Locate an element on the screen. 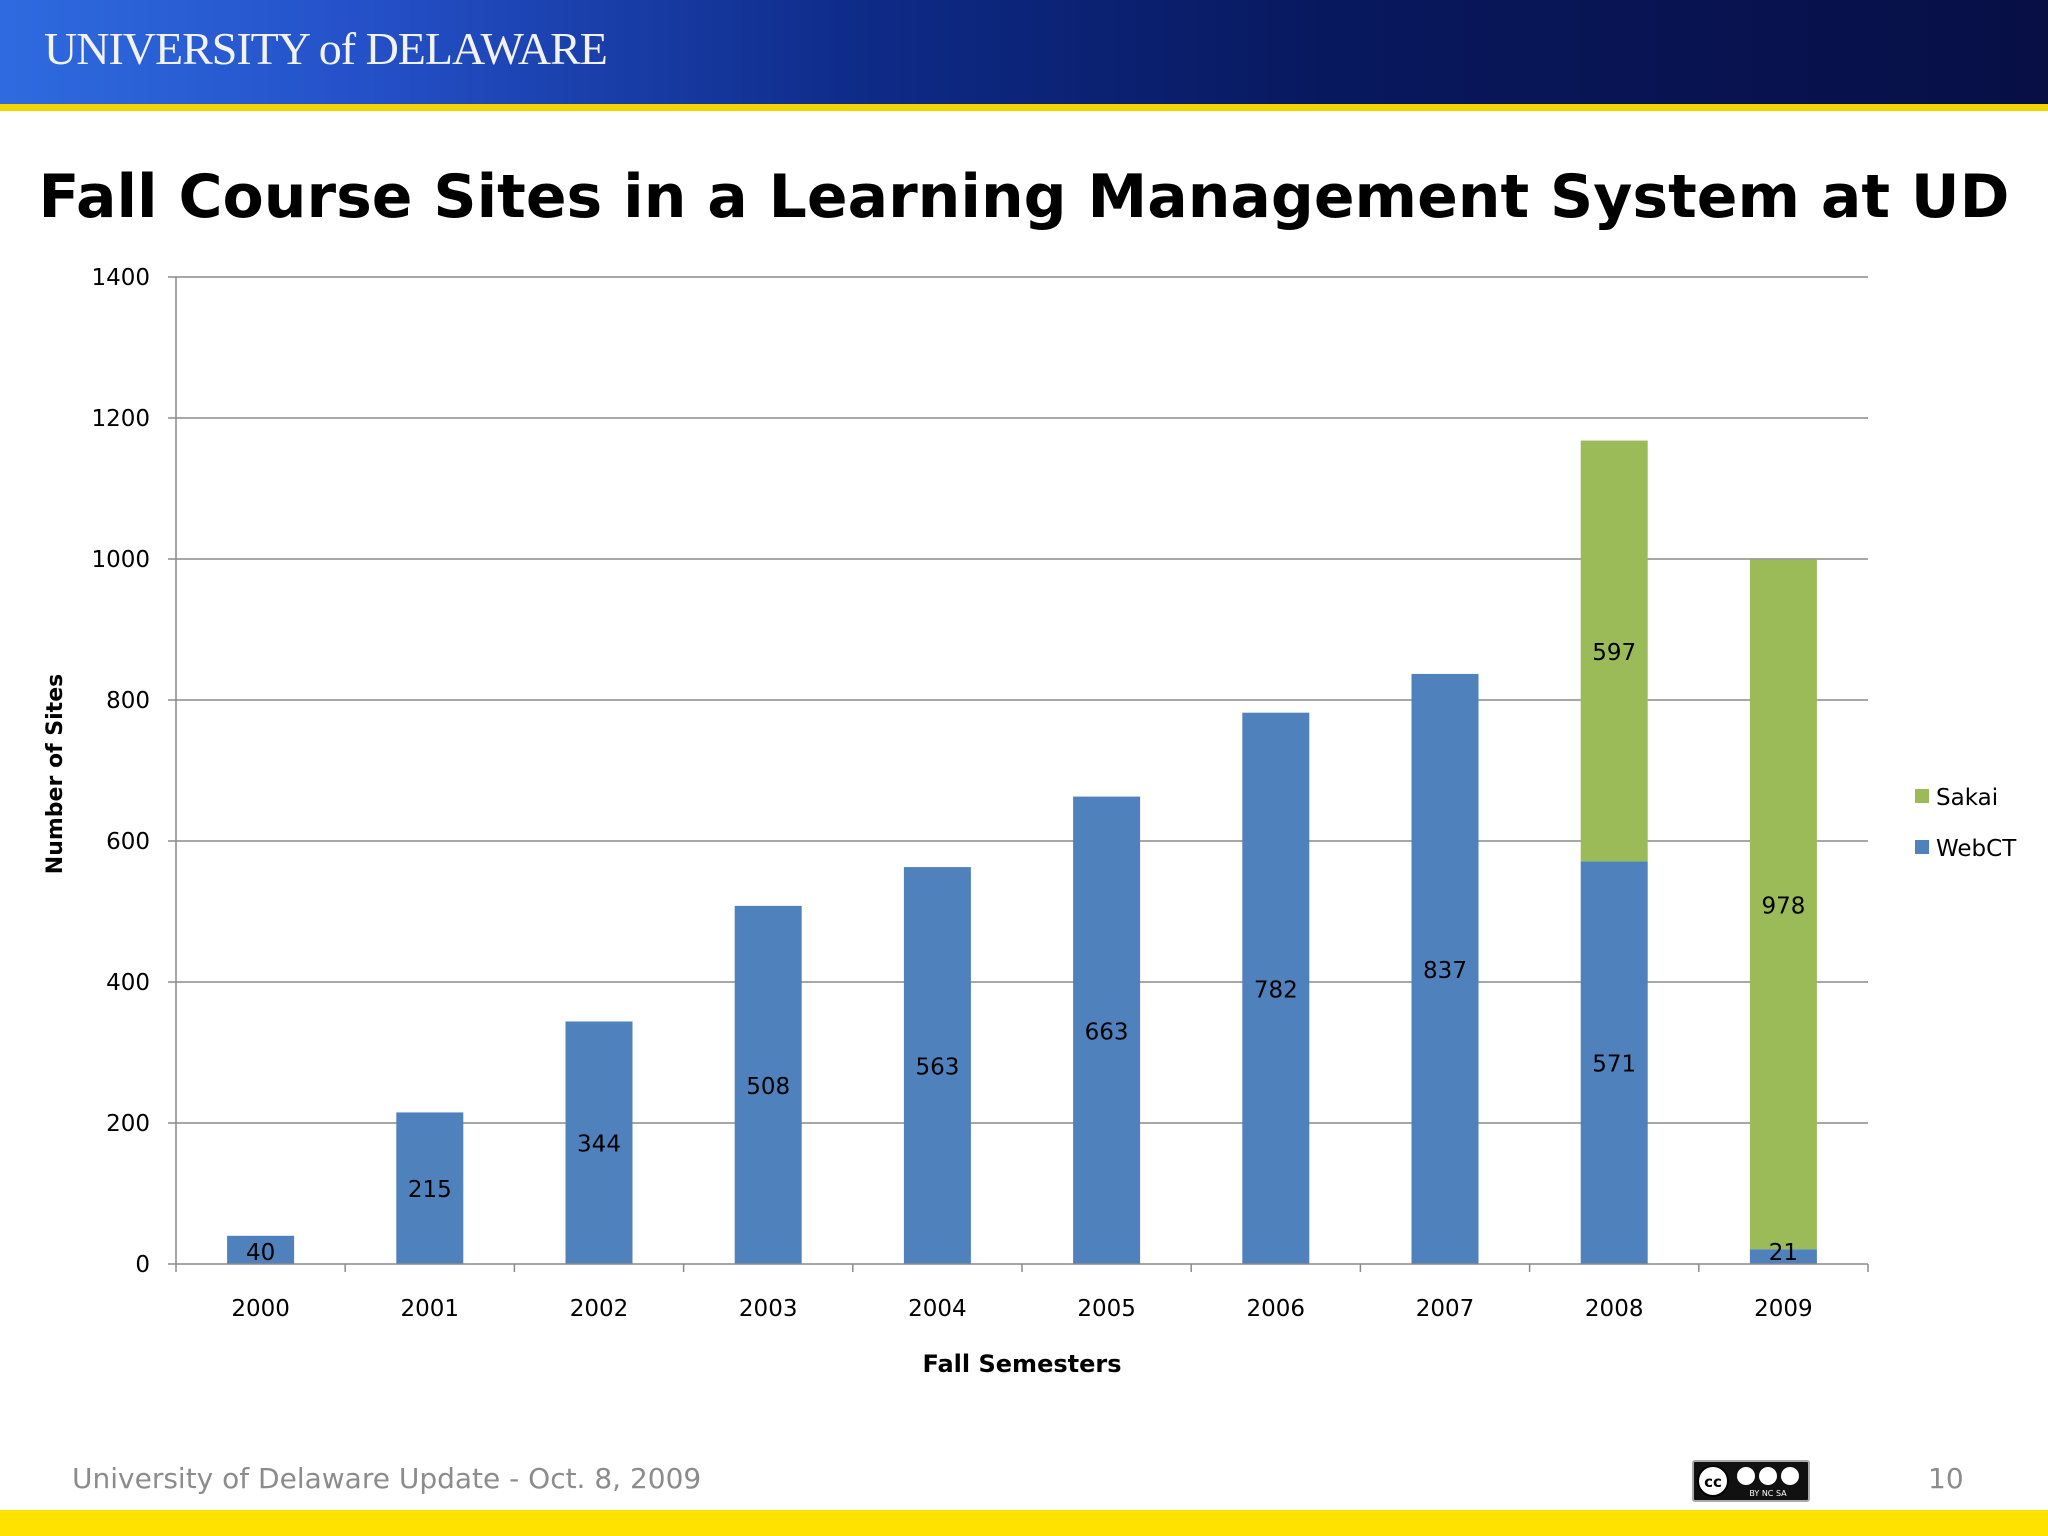  x-tick-label: 2000 is located at coordinates (260, 1309).